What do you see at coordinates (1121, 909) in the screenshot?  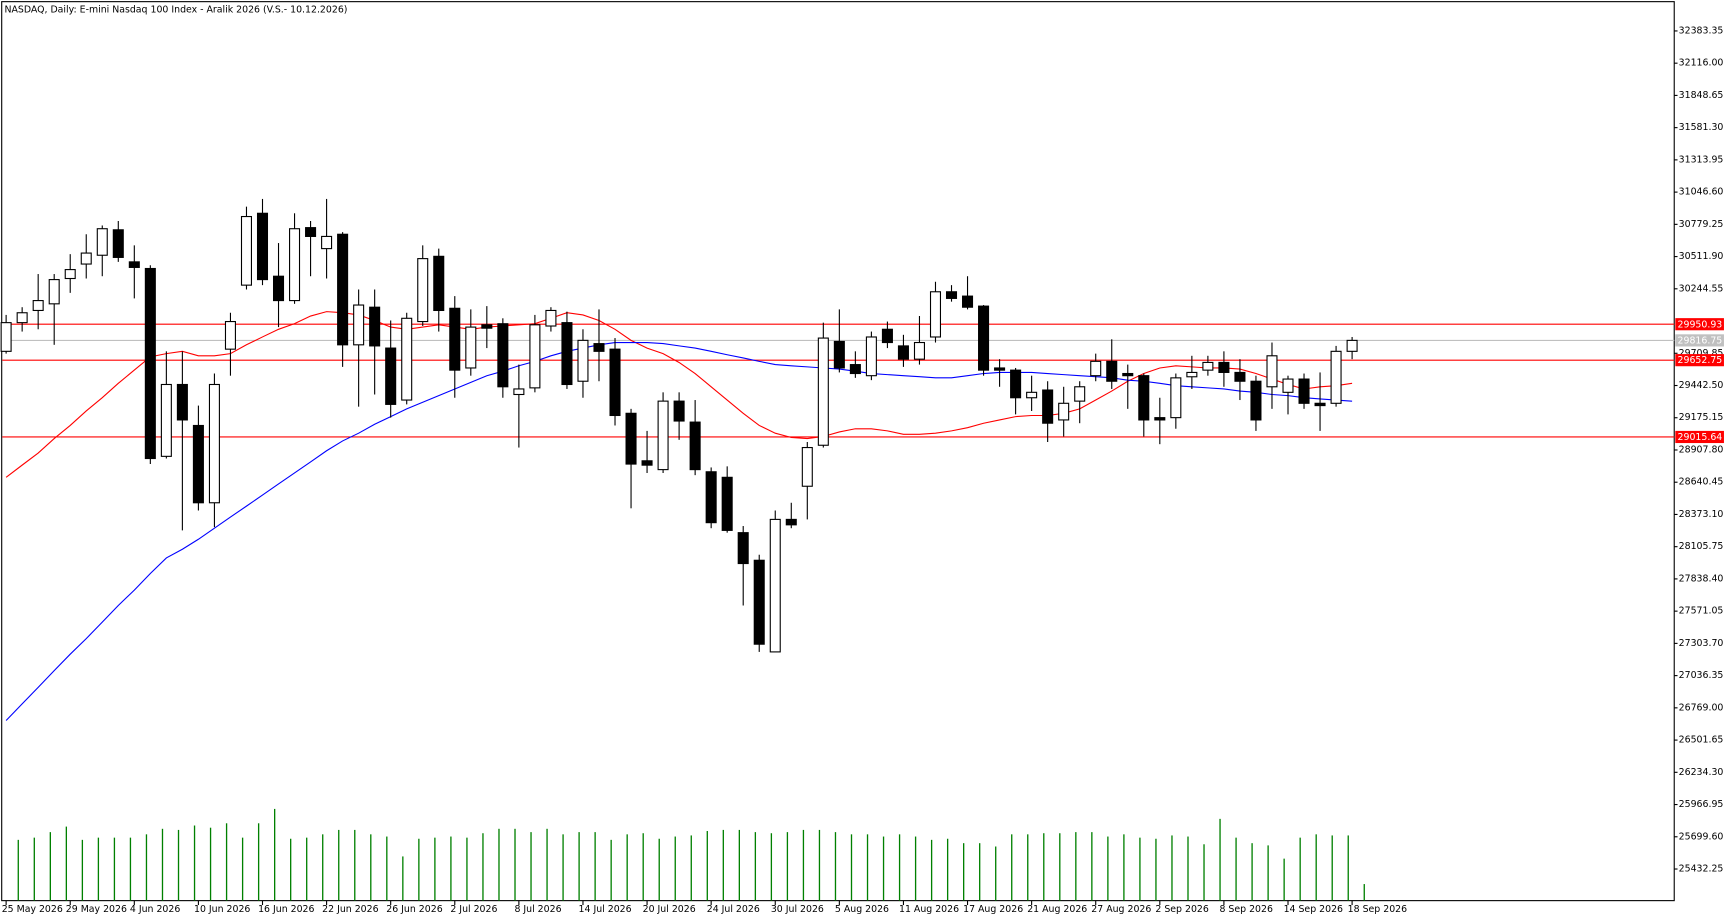 I see `x-tick-label: 27 Aug 2026` at bounding box center [1121, 909].